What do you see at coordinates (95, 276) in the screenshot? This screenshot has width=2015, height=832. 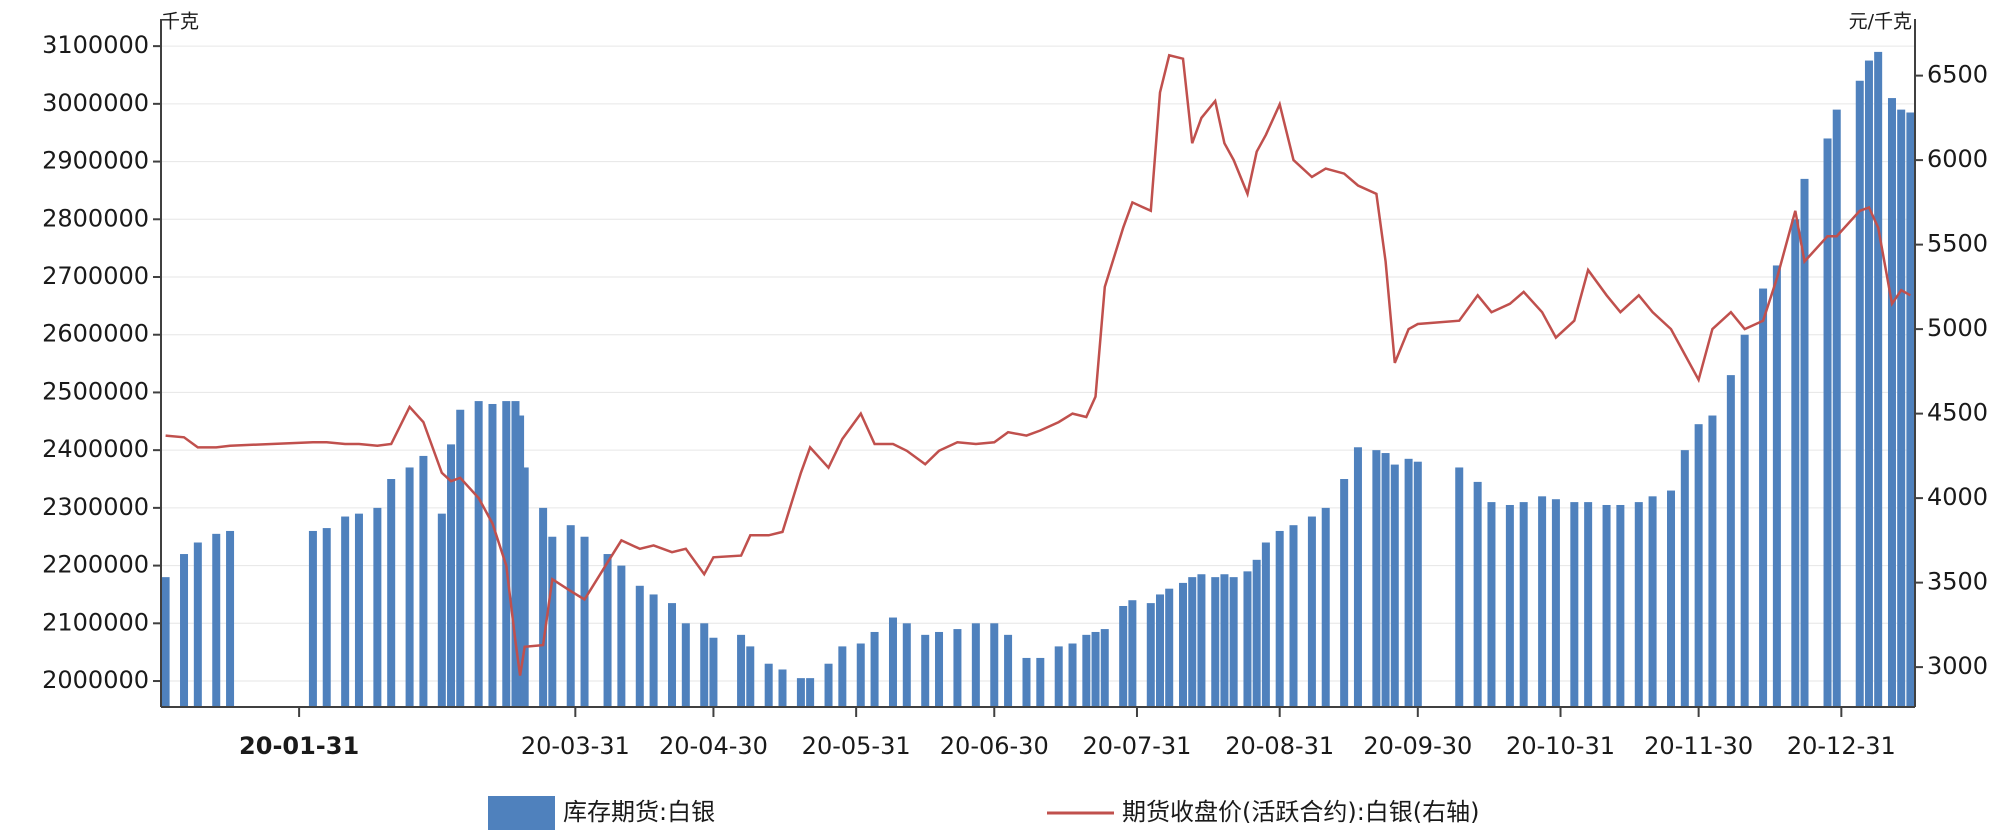 I see `y-tick-label: 2700000` at bounding box center [95, 276].